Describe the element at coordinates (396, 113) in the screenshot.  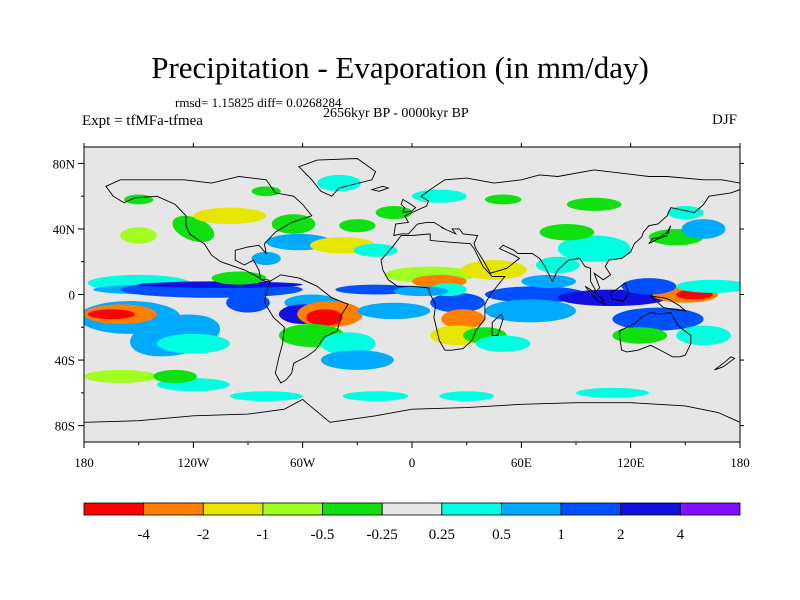
I see `period-text: 2656kyr BP - 0000kyr BP` at that location.